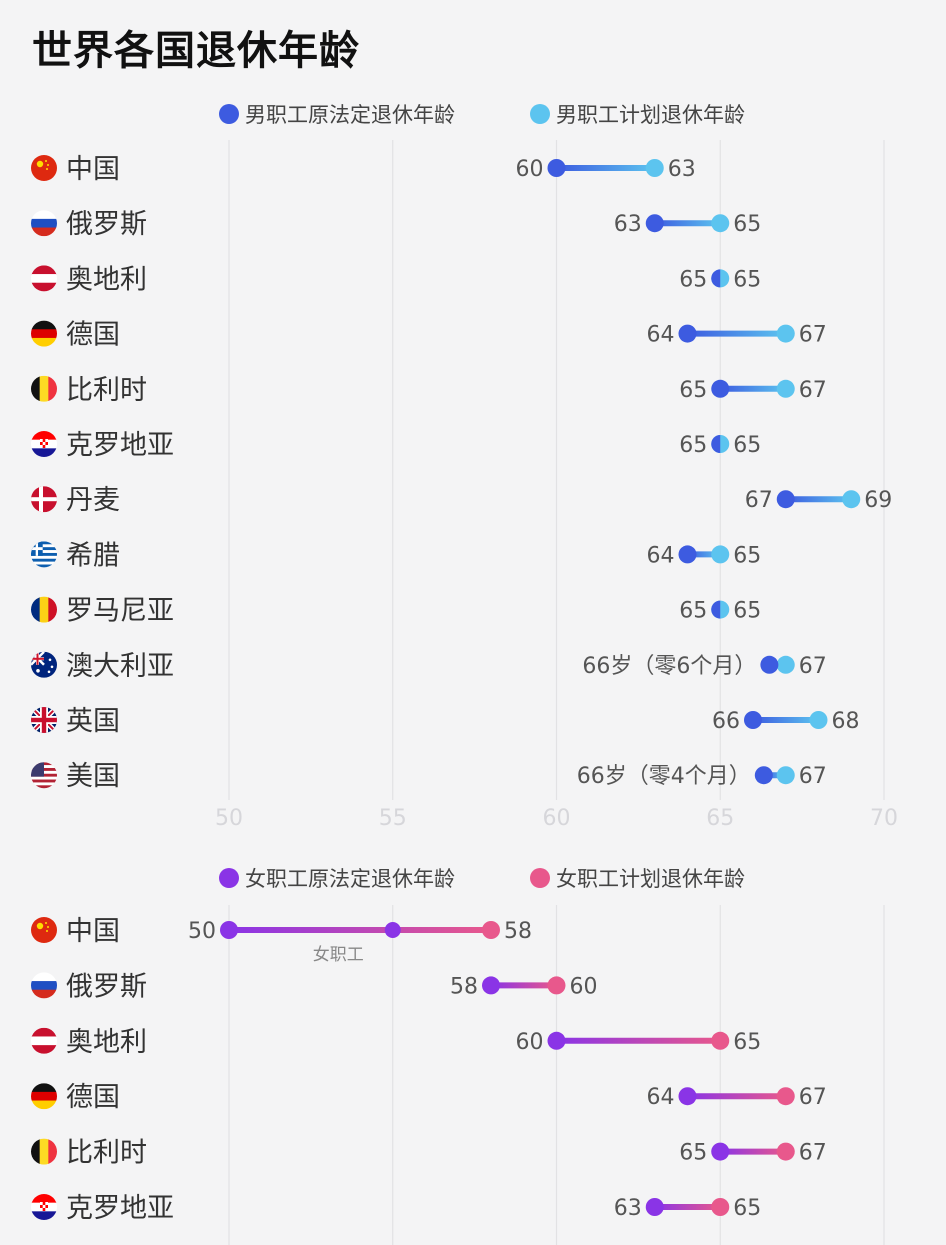 The height and width of the screenshot is (1245, 946). Describe the element at coordinates (540, 878) in the screenshot. I see `female-legend-dot-planned` at that location.